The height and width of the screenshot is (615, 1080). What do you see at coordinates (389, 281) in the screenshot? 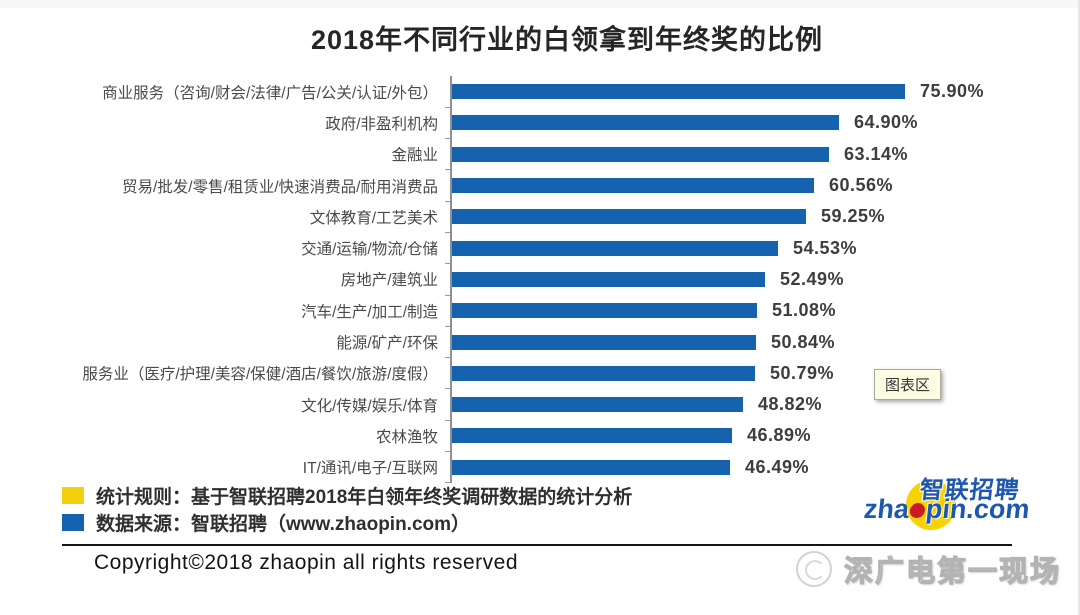
I see `category-label: 房地产/建筑业` at bounding box center [389, 281].